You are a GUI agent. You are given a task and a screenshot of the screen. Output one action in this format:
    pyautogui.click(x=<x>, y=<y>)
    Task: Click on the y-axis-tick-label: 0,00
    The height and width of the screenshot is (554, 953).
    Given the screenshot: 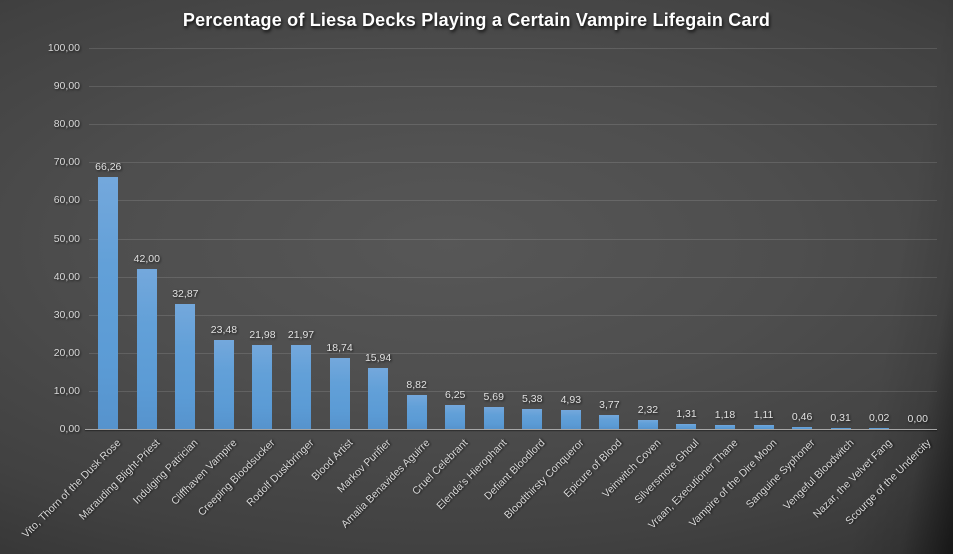 What is the action you would take?
    pyautogui.click(x=69, y=429)
    